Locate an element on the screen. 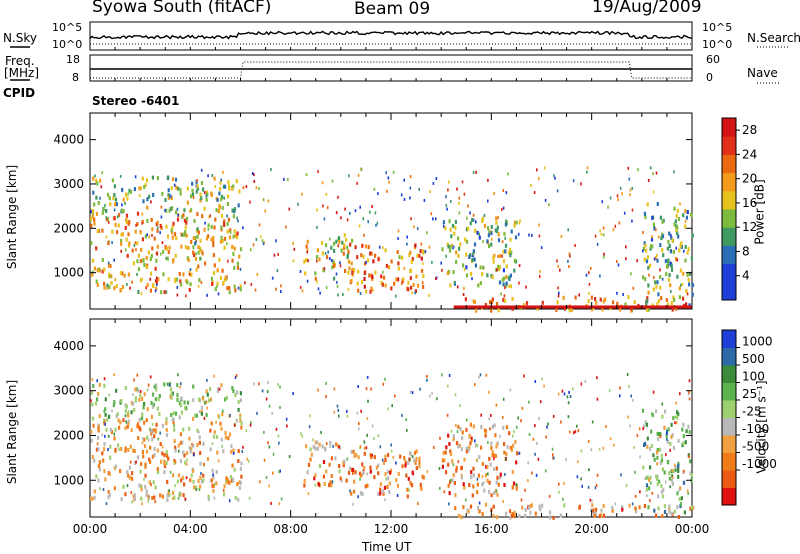 The width and height of the screenshot is (800, 554). power-colorbar-tick-label: 12 is located at coordinates (749, 227).